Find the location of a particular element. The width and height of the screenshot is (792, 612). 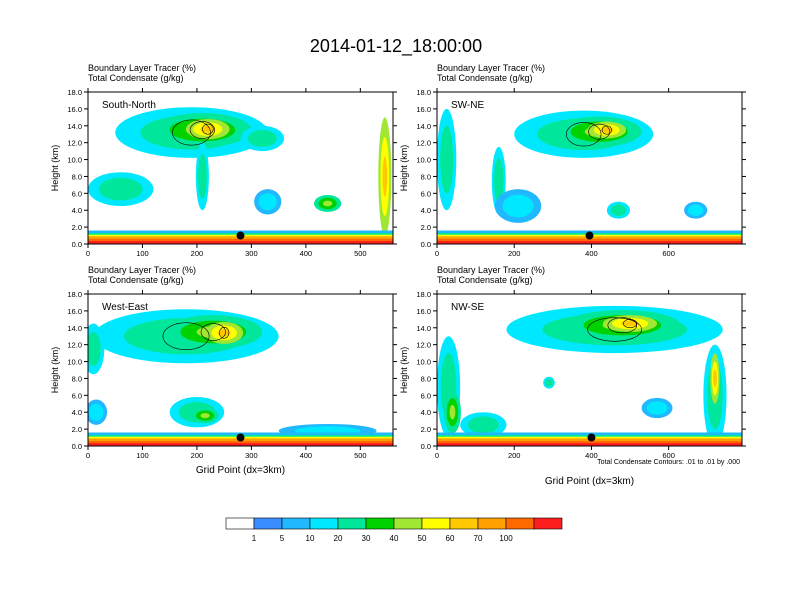

colorbar-label: 20 is located at coordinates (338, 538).